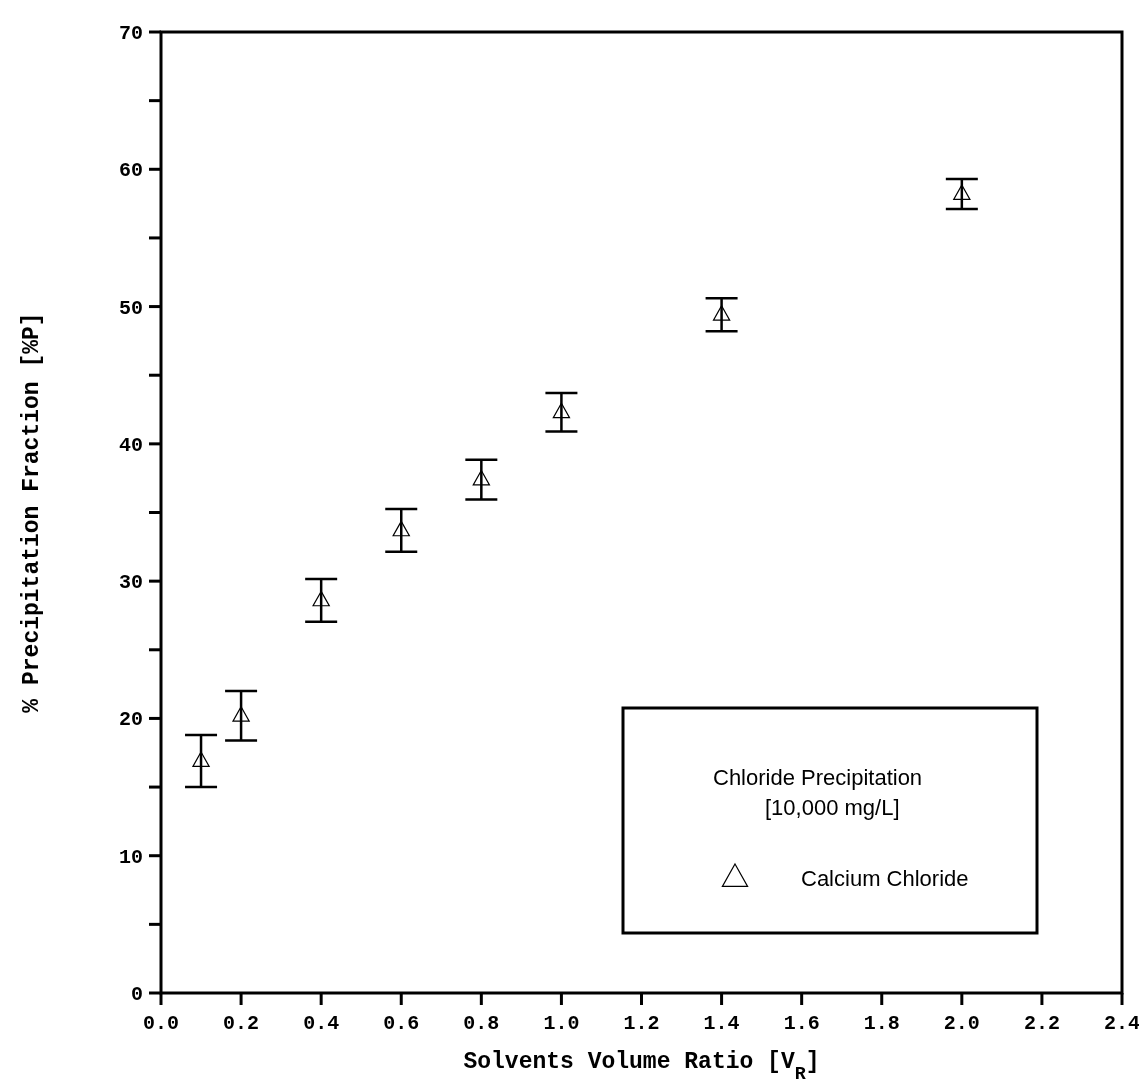  I want to click on legend-title: Chloride Precipitation [10,000 mg/L], so click(818, 792).